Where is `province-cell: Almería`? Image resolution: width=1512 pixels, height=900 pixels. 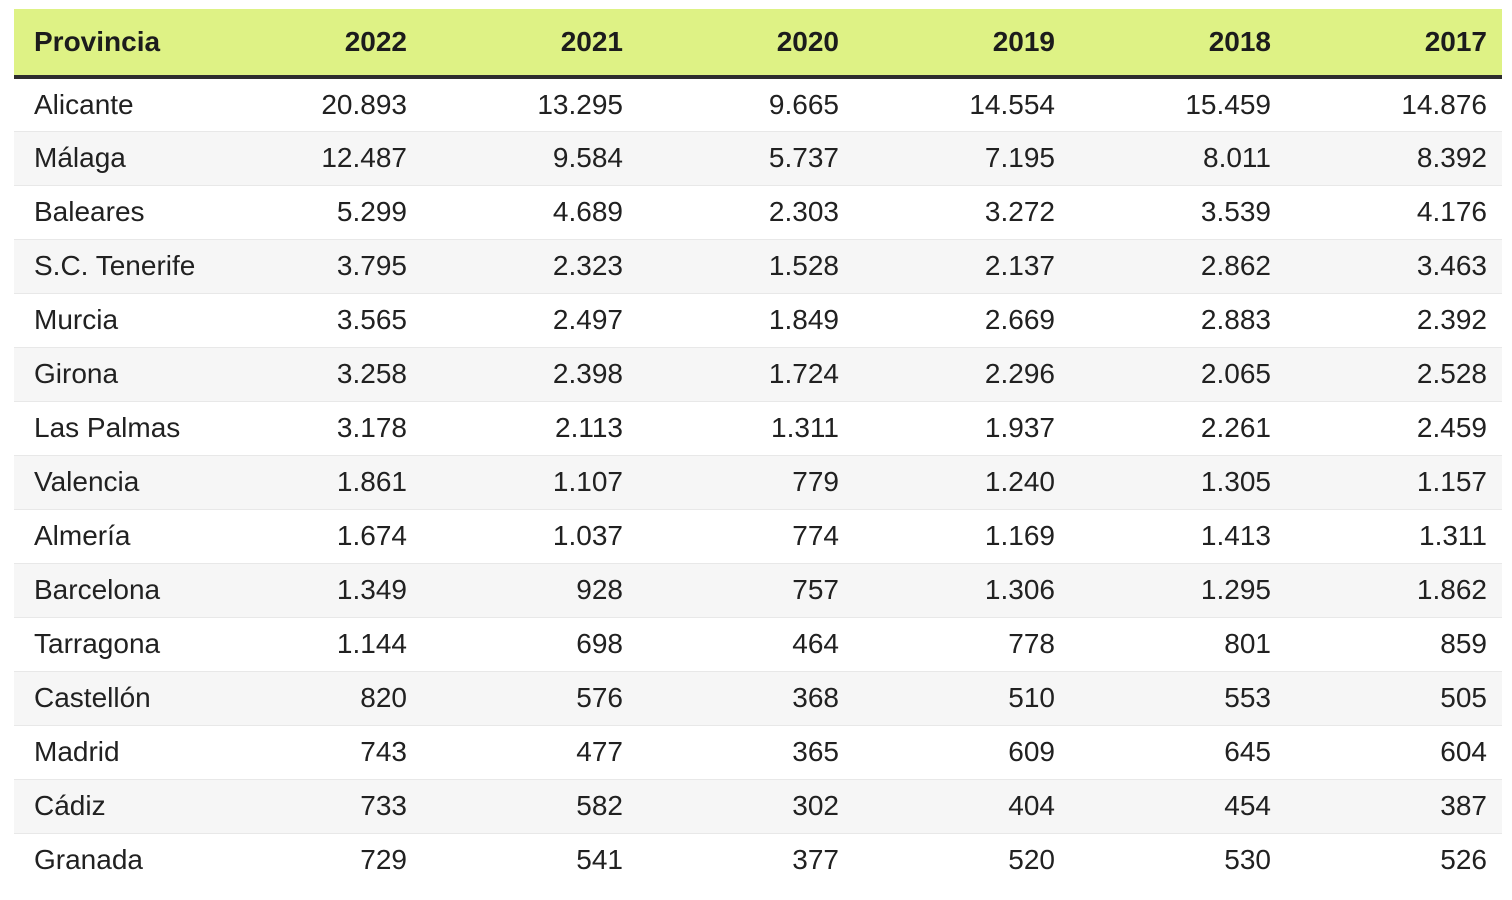
province-cell: Almería is located at coordinates (110, 535).